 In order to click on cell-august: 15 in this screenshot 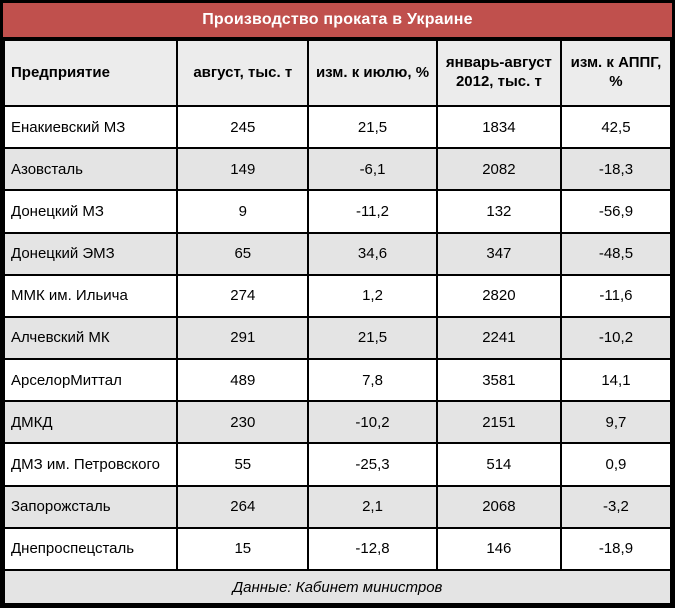, I will do `click(243, 549)`.